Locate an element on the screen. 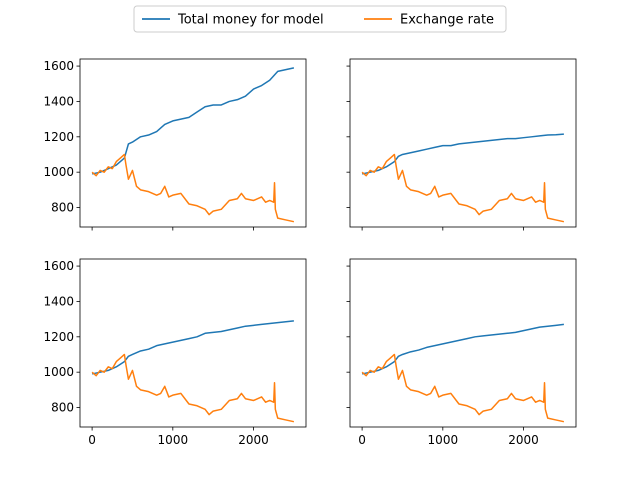 This screenshot has width=640, height=480. legend-label: Exchange rate is located at coordinates (447, 20).